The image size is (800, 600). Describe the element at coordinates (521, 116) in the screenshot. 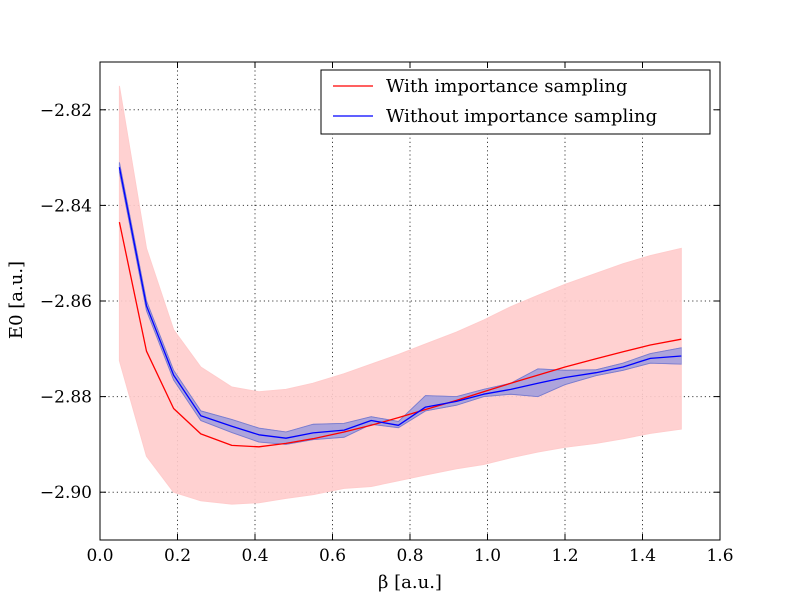

I see `legend-label-without-is: Without importance sampling` at that location.